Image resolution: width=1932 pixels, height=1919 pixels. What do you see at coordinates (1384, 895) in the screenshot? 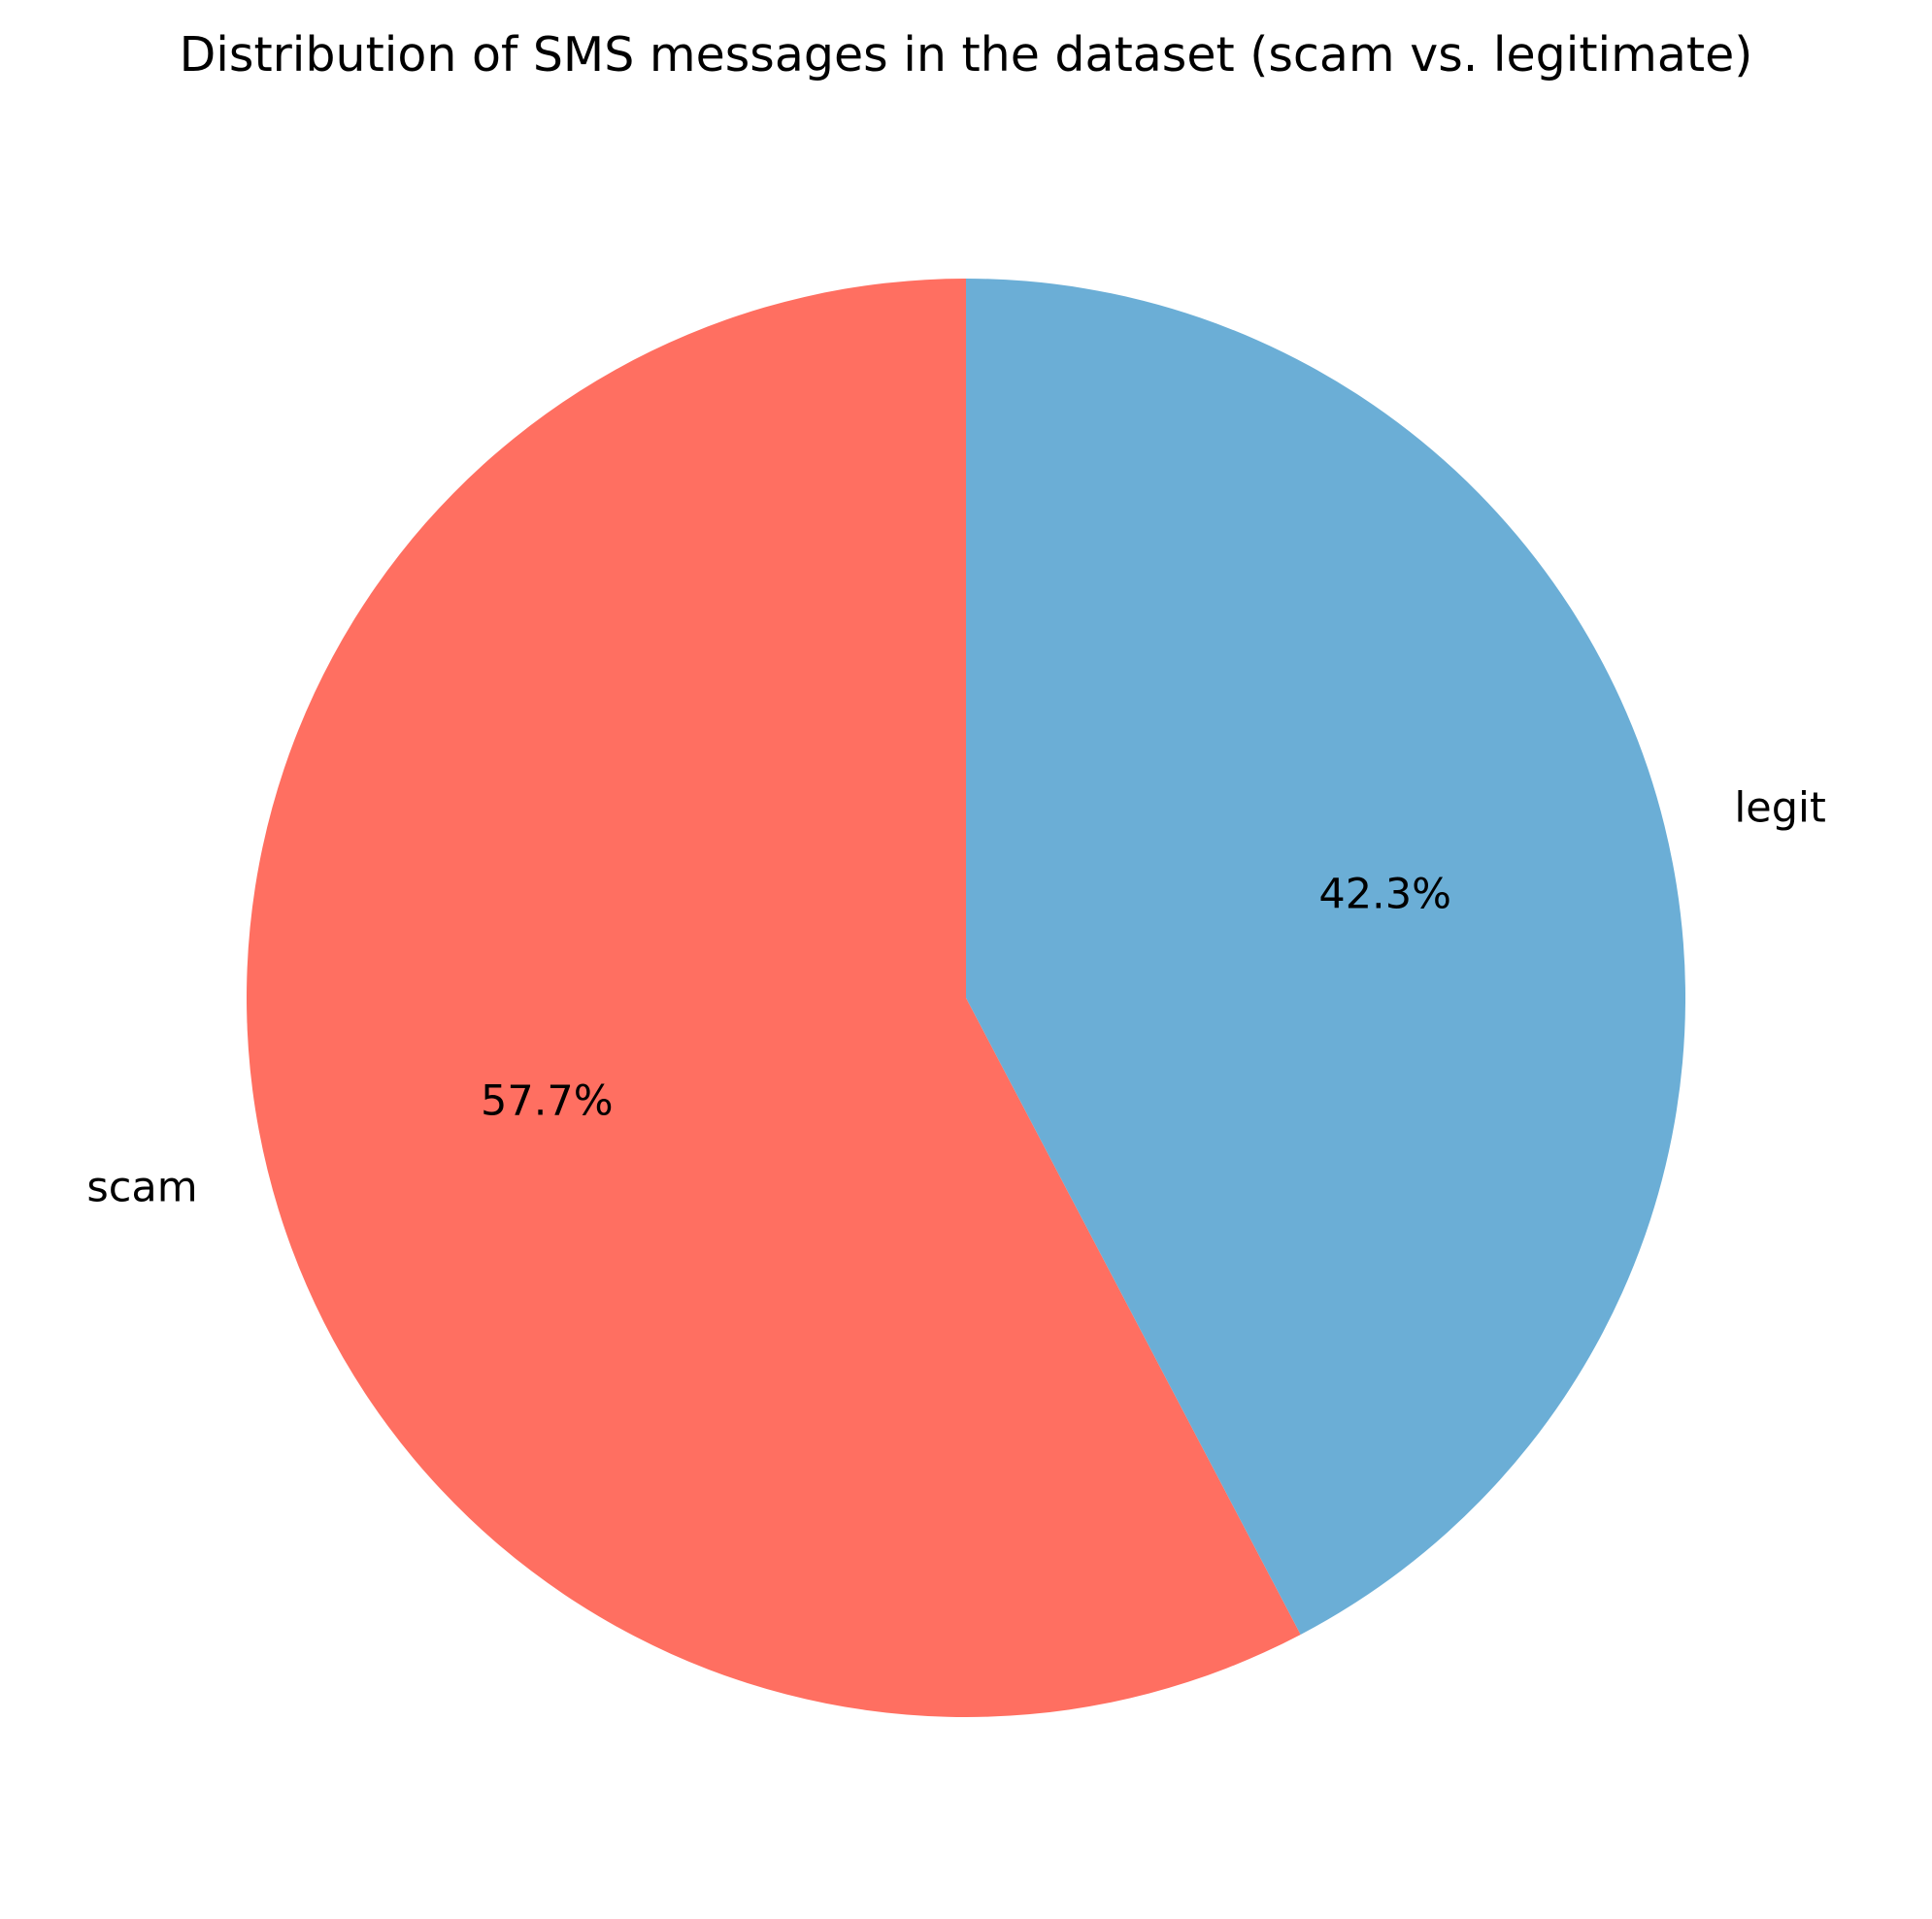
I see `slice-percent-legit: 42.3%` at bounding box center [1384, 895].